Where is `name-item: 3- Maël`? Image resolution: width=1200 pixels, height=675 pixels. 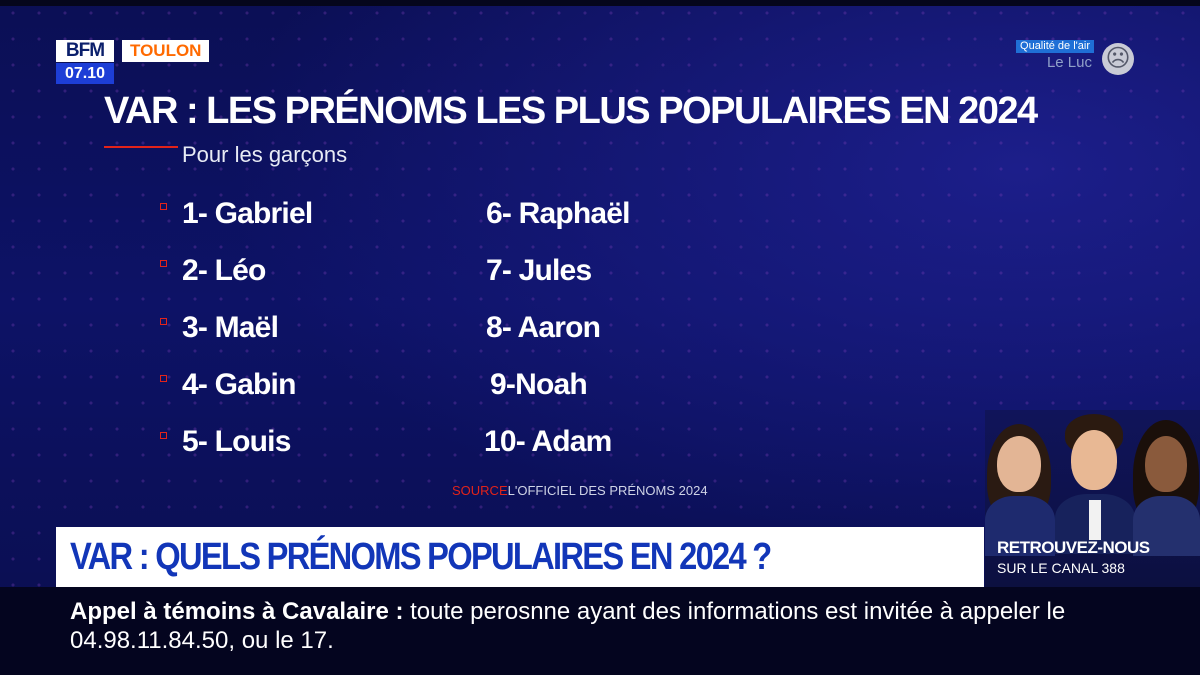 name-item: 3- Maël is located at coordinates (230, 327).